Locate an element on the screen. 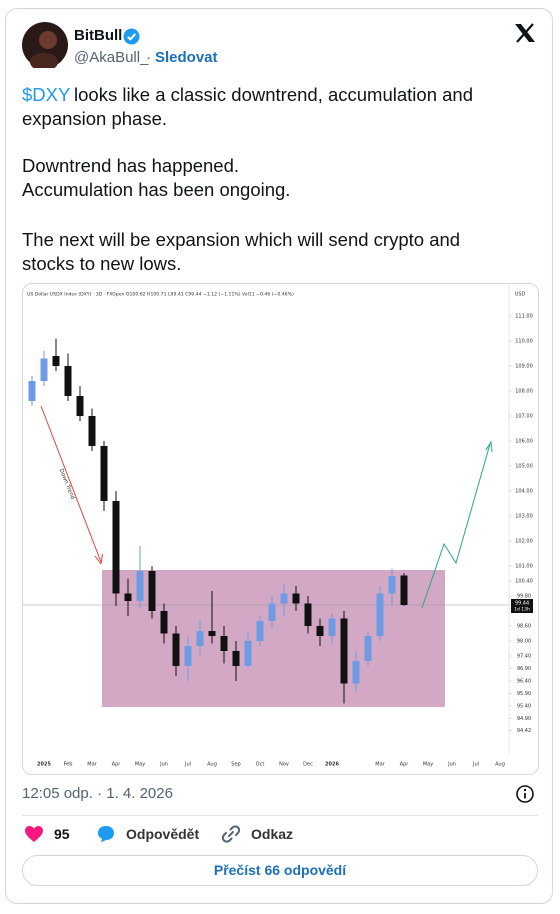  y-tick-label: 98.00 is located at coordinates (524, 642).